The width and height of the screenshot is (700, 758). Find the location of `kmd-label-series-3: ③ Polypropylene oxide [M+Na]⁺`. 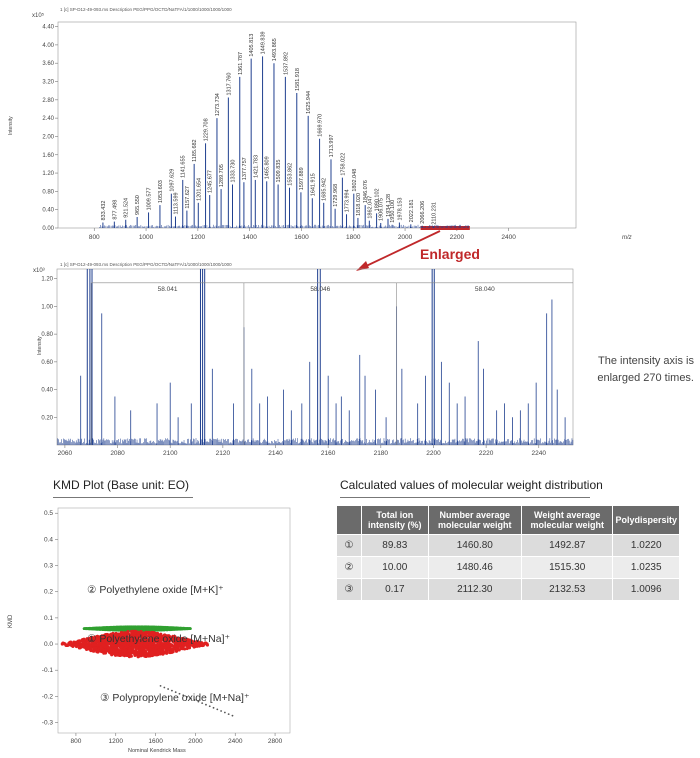

kmd-label-series-3: ③ Polypropylene oxide [M+Na]⁺ is located at coordinates (175, 698).